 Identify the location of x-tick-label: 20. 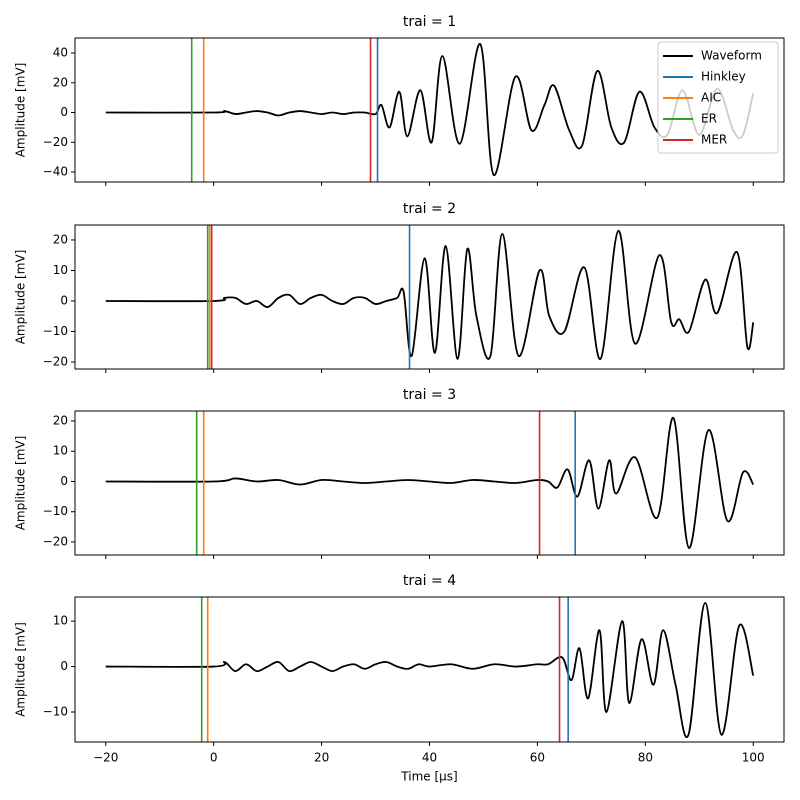
(321, 758).